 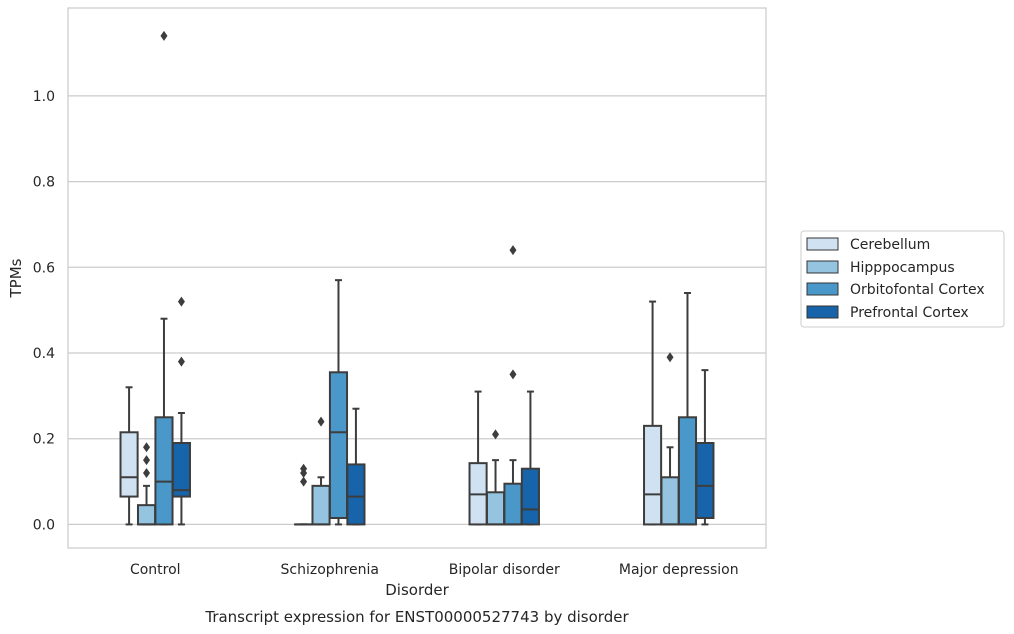 I want to click on legend-frame, so click(x=902, y=279).